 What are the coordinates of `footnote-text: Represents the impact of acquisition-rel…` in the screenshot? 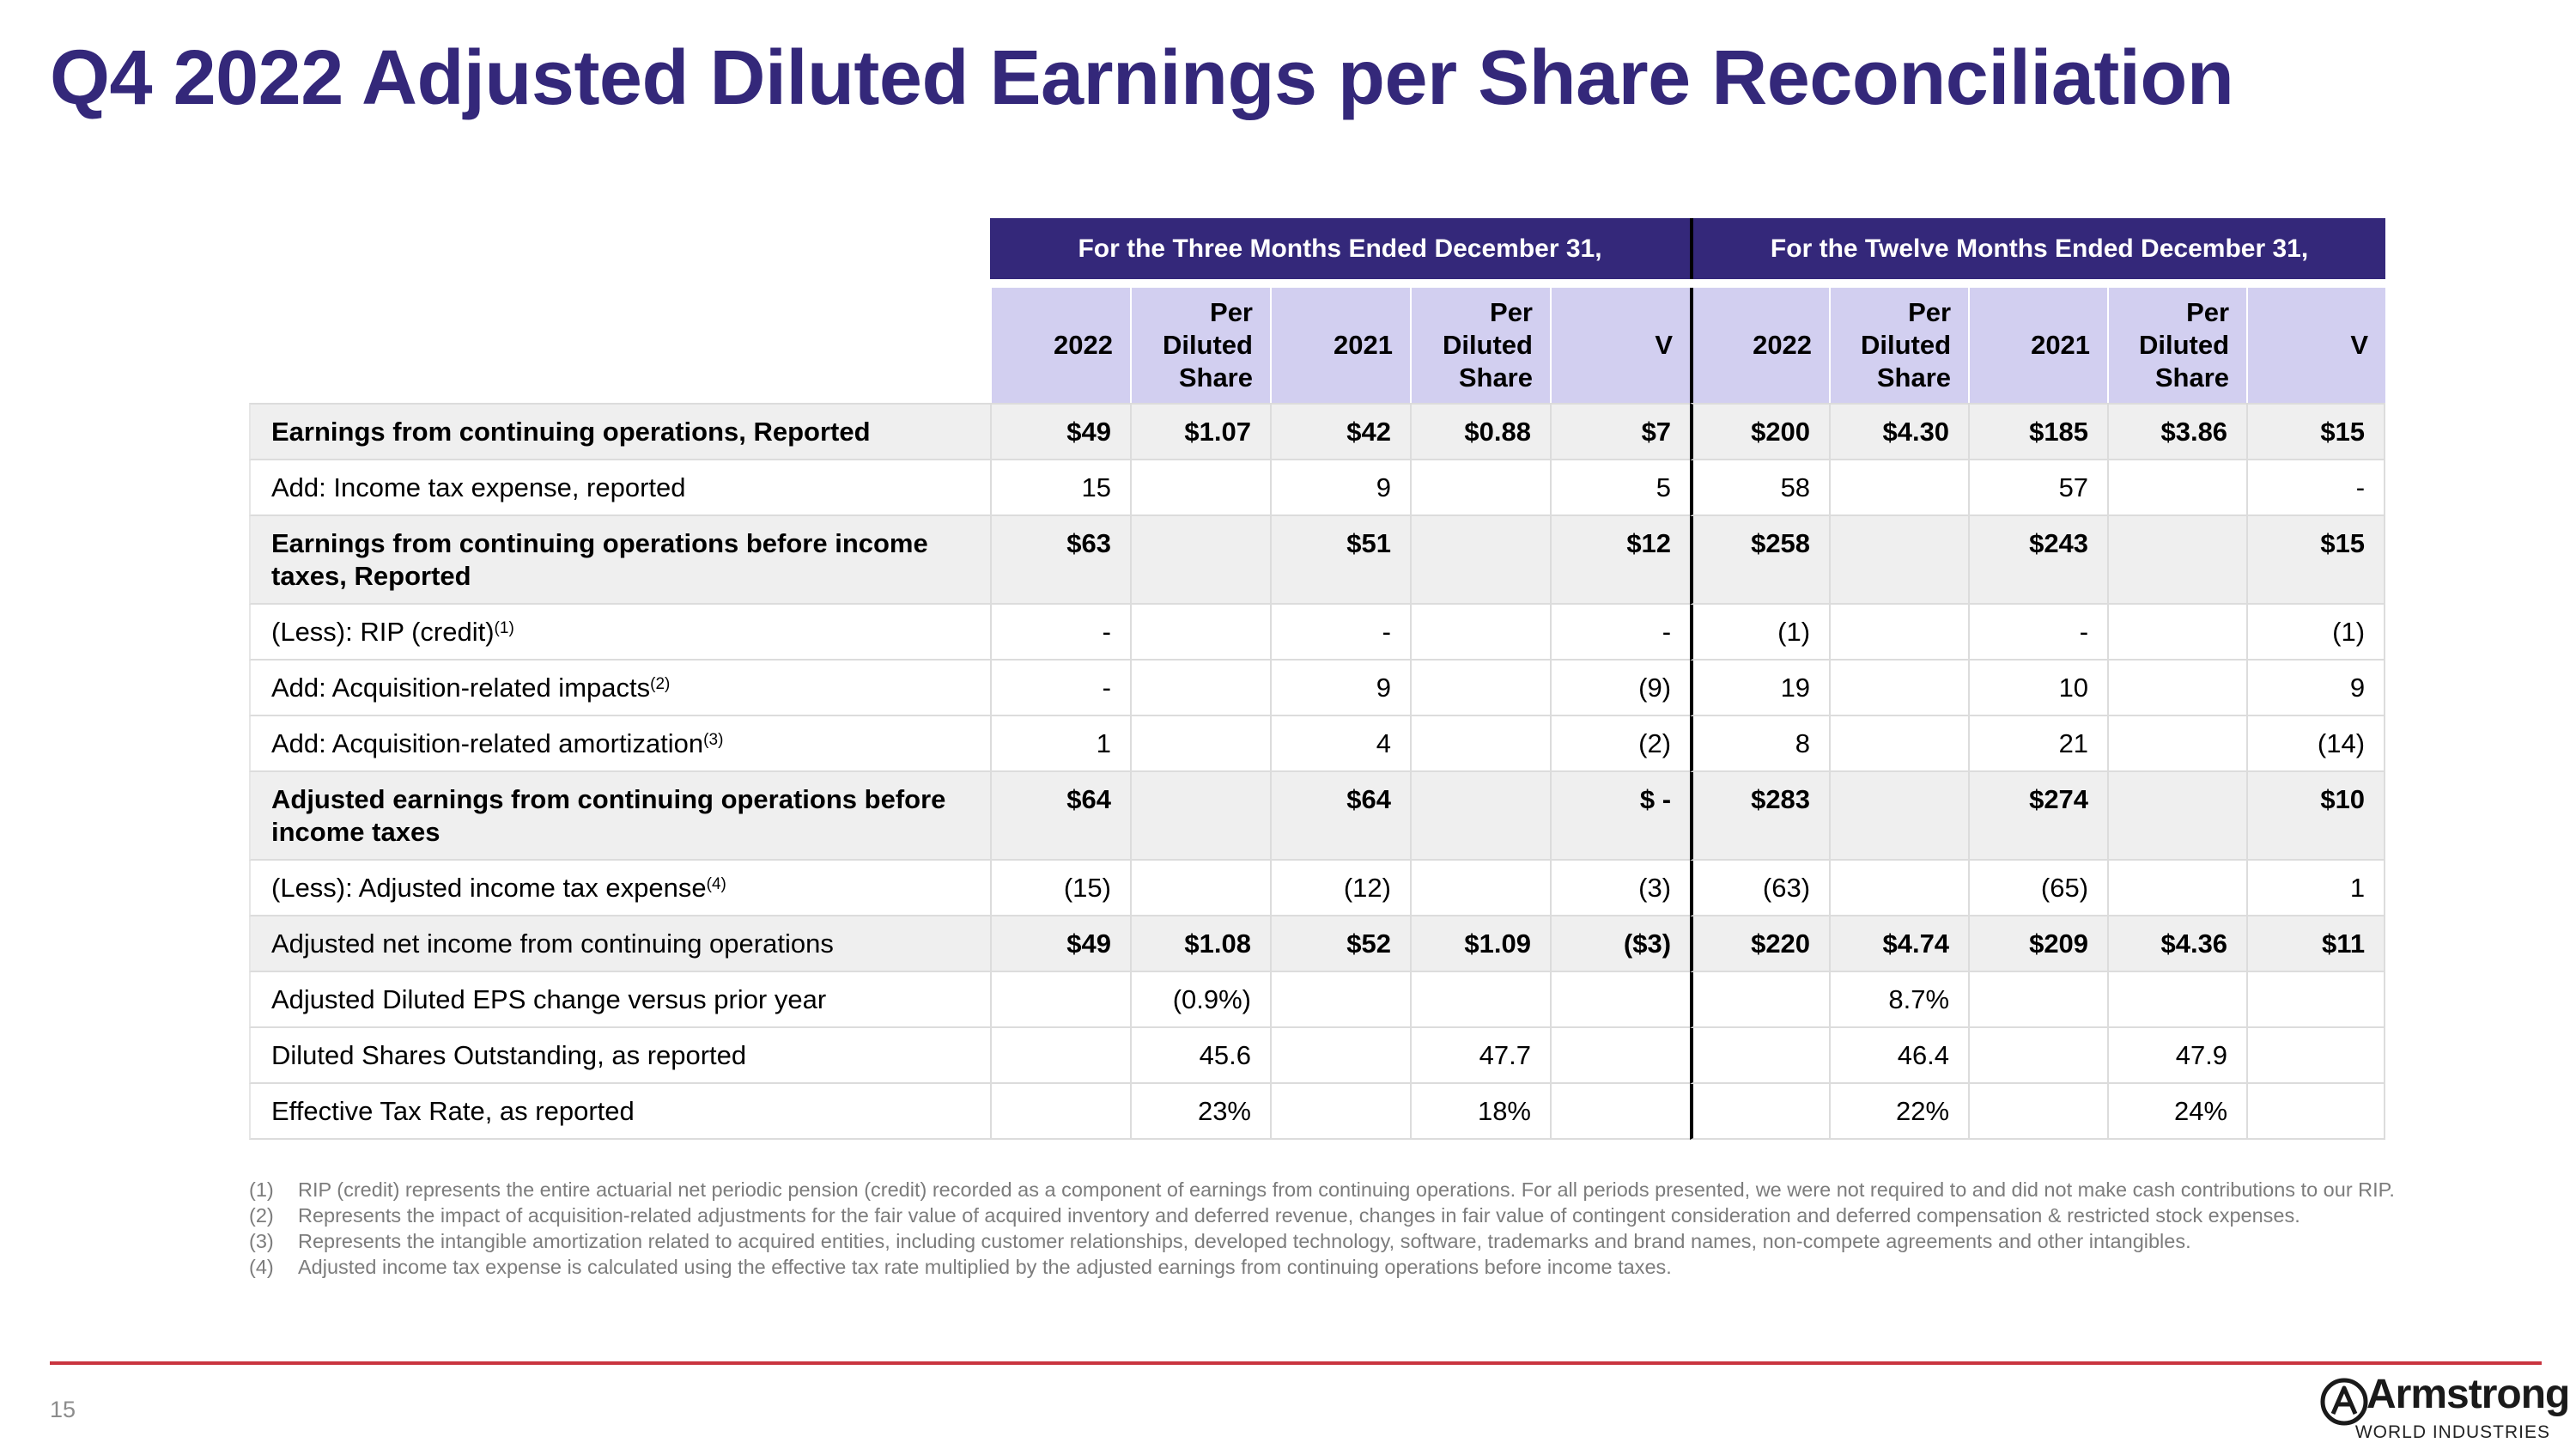 It's located at (1299, 1215).